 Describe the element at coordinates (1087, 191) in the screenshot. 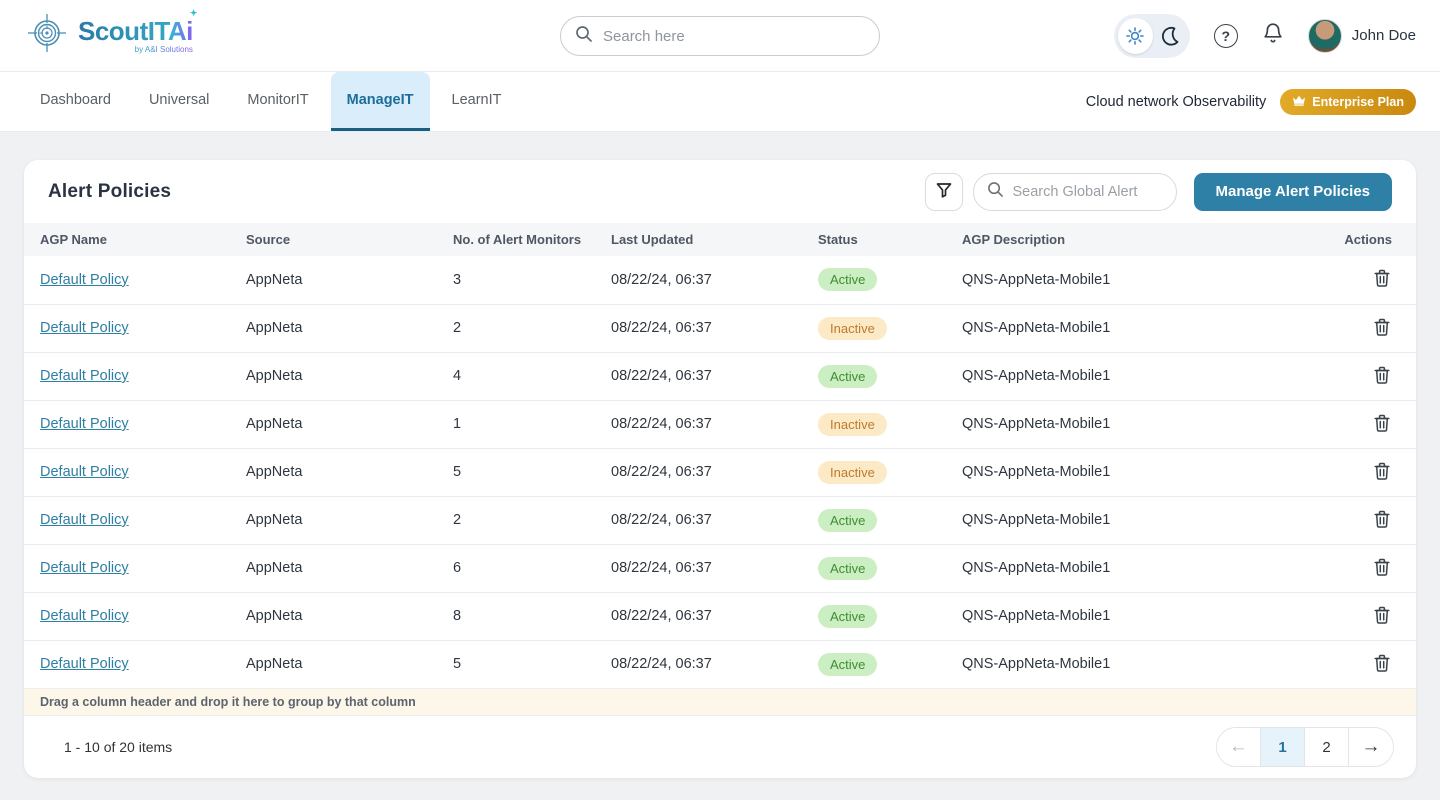

I see `alert-search-input` at that location.